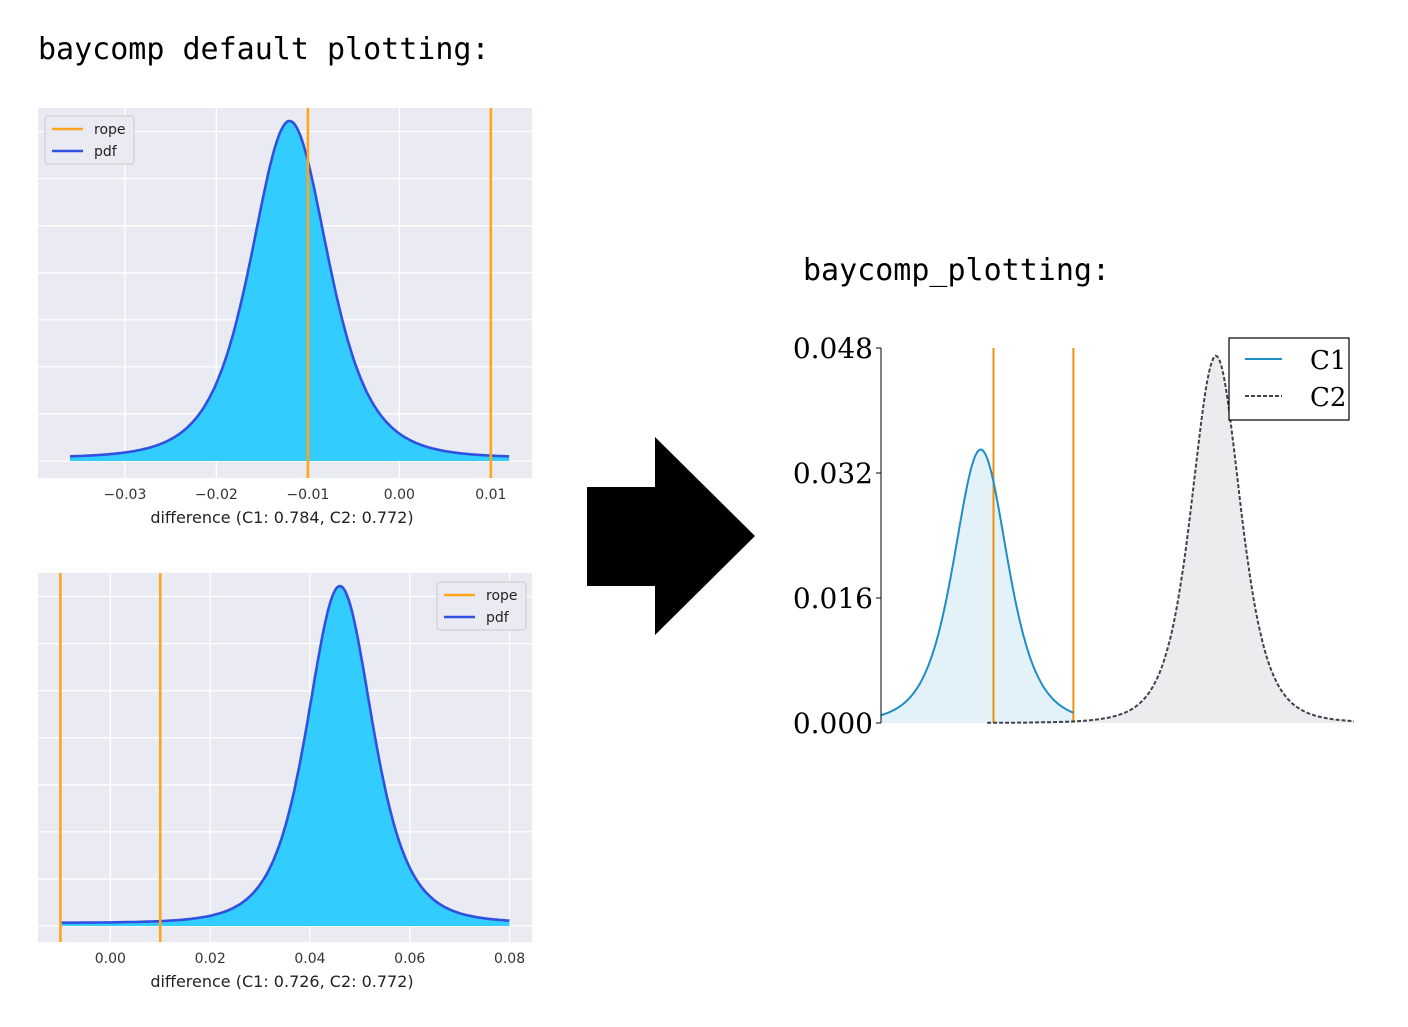  Describe the element at coordinates (833, 473) in the screenshot. I see `y-tick-label: 0.032` at that location.